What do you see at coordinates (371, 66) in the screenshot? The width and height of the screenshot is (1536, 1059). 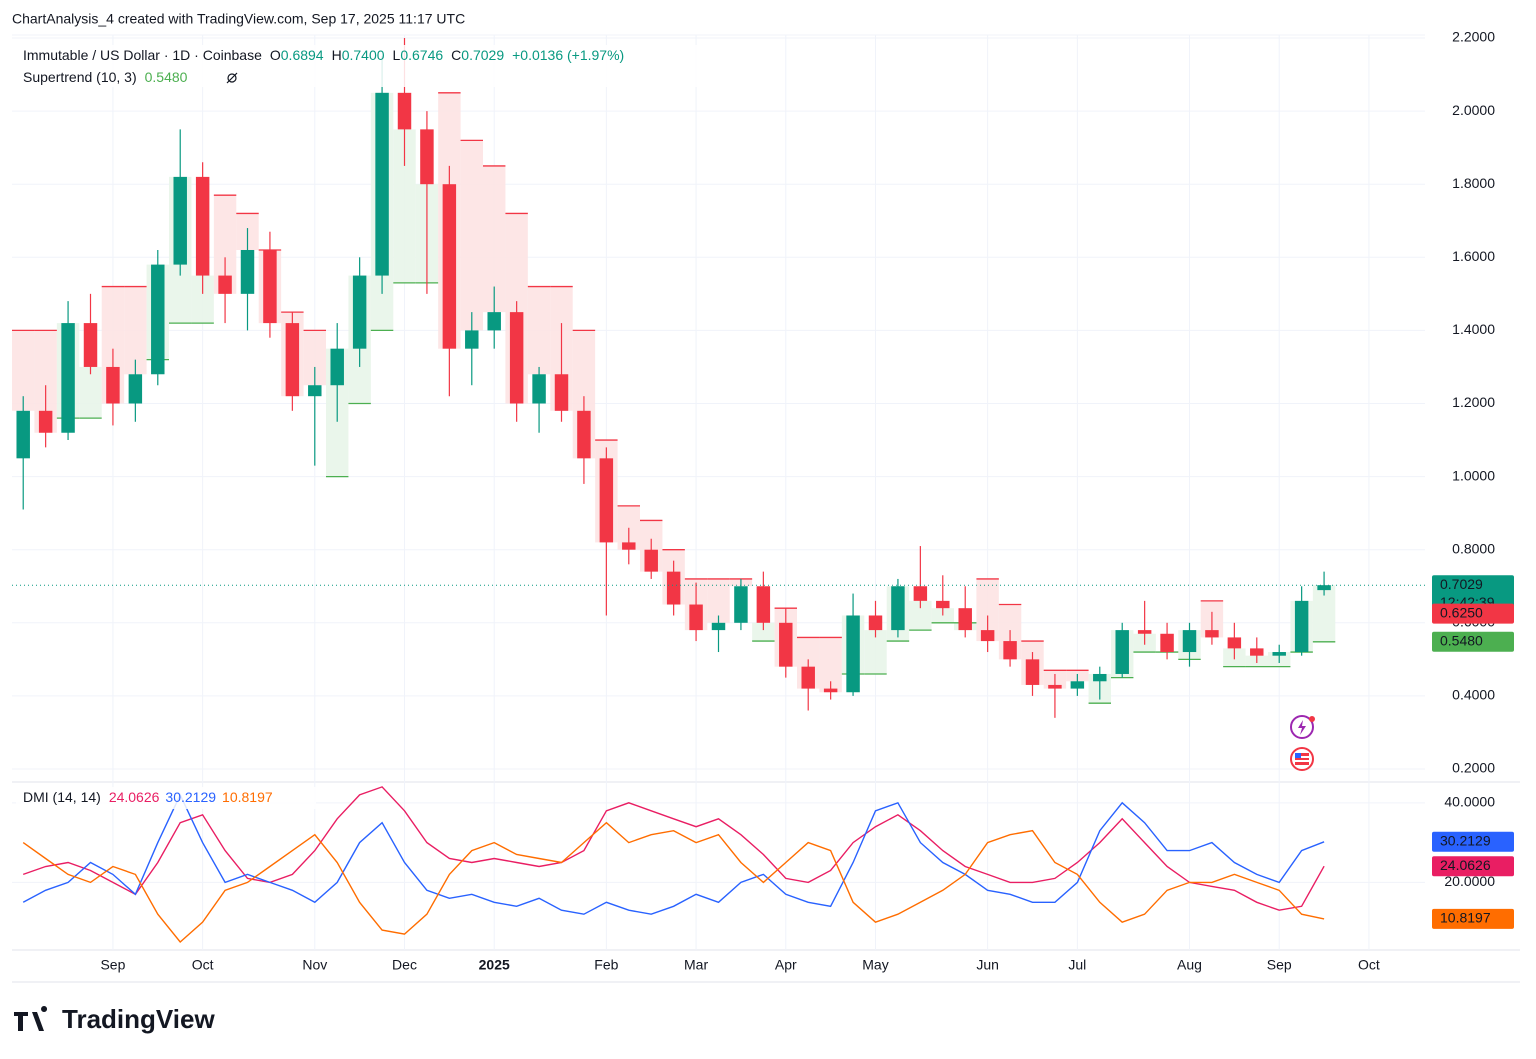 I see `legend-bg` at bounding box center [371, 66].